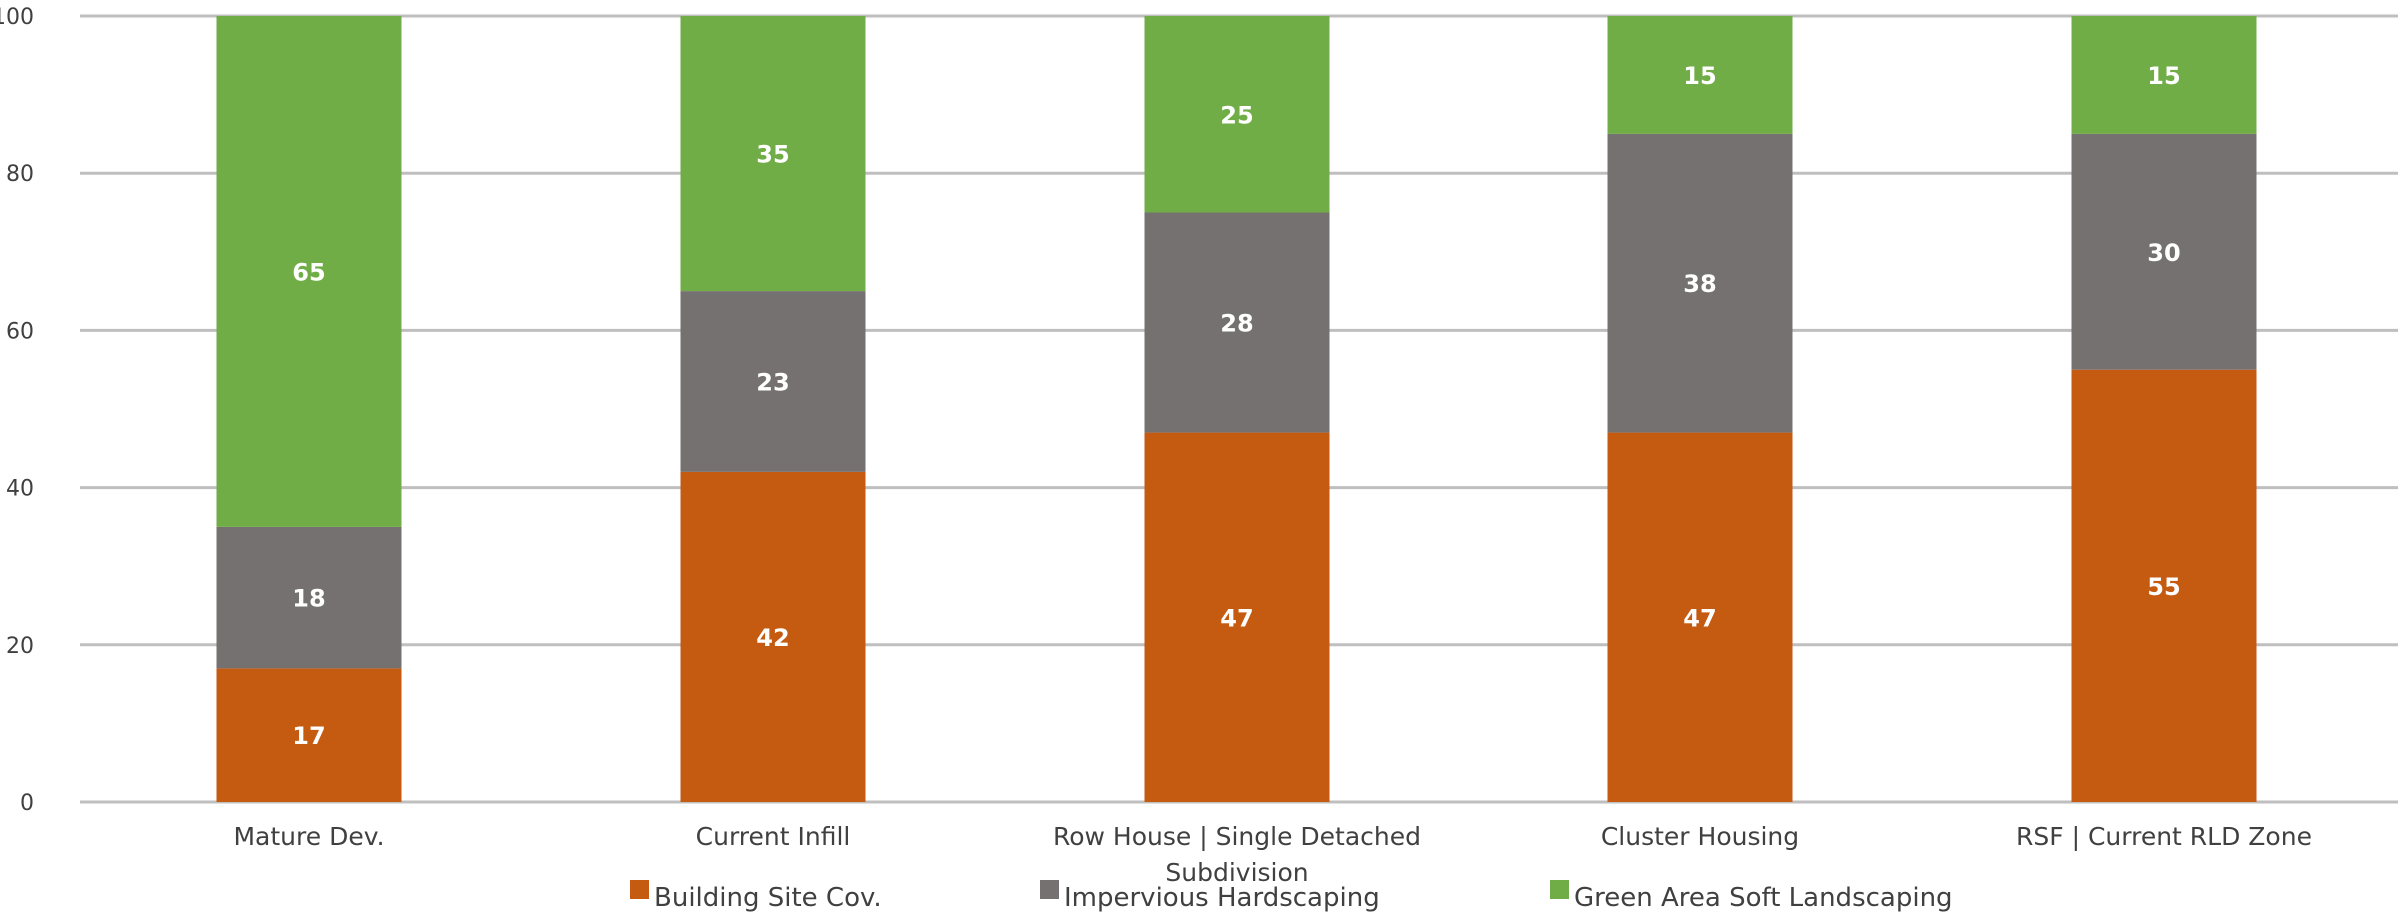 This screenshot has height=915, width=2402. What do you see at coordinates (1700, 836) in the screenshot?
I see `x-category-label: Cluster Housing` at bounding box center [1700, 836].